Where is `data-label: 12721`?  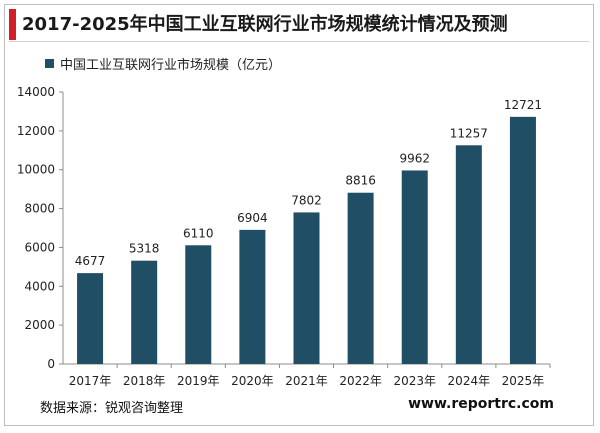
data-label: 12721 is located at coordinates (523, 105).